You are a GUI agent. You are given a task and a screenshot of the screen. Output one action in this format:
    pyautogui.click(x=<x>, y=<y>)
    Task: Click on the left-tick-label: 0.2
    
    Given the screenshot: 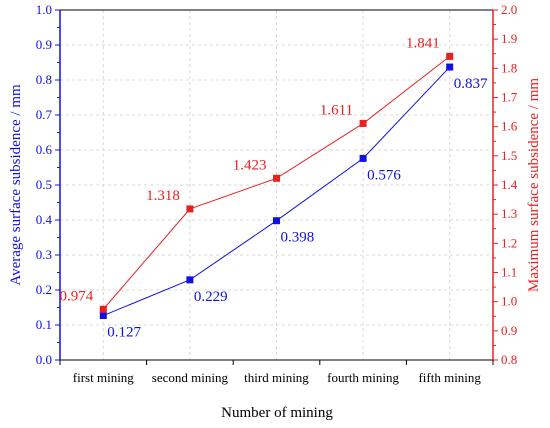 What is the action you would take?
    pyautogui.click(x=44, y=289)
    